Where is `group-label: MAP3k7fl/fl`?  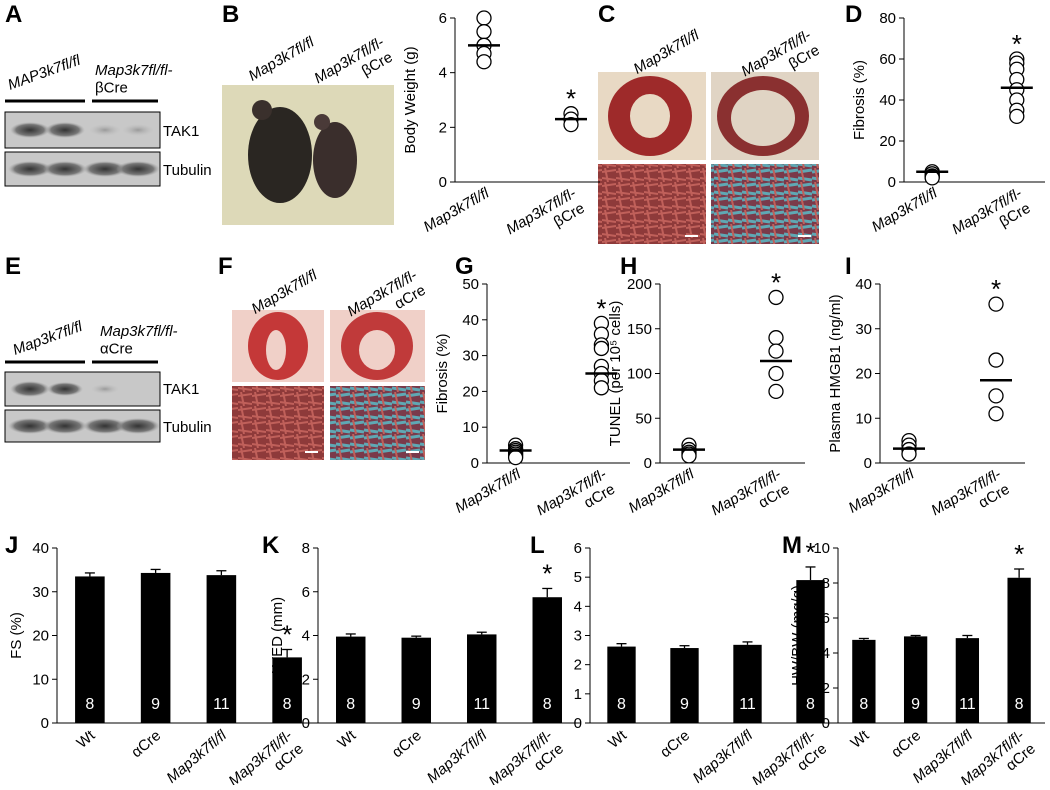 group-label: MAP3k7fl/fl is located at coordinates (45, 73).